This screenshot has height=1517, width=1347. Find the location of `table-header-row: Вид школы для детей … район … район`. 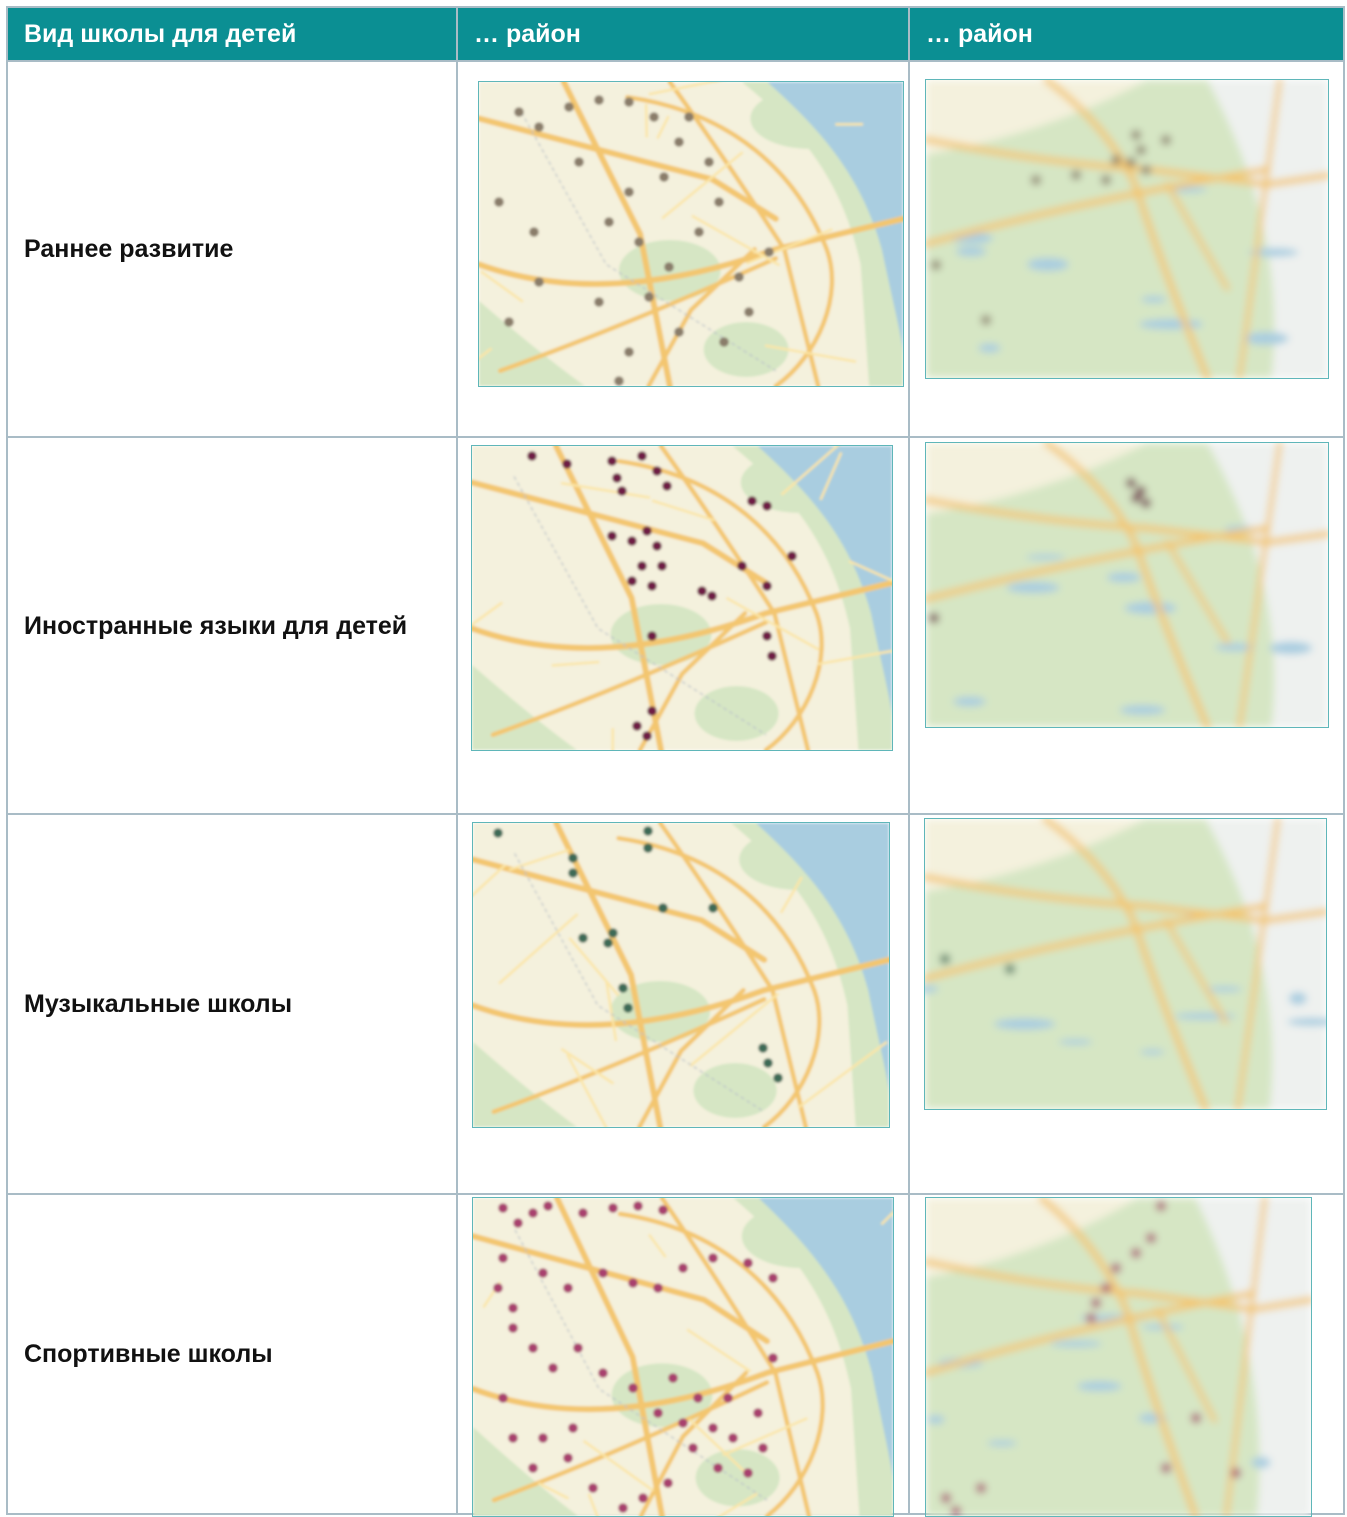

table-header-row: Вид школы для детей … район … район is located at coordinates (675, 34).